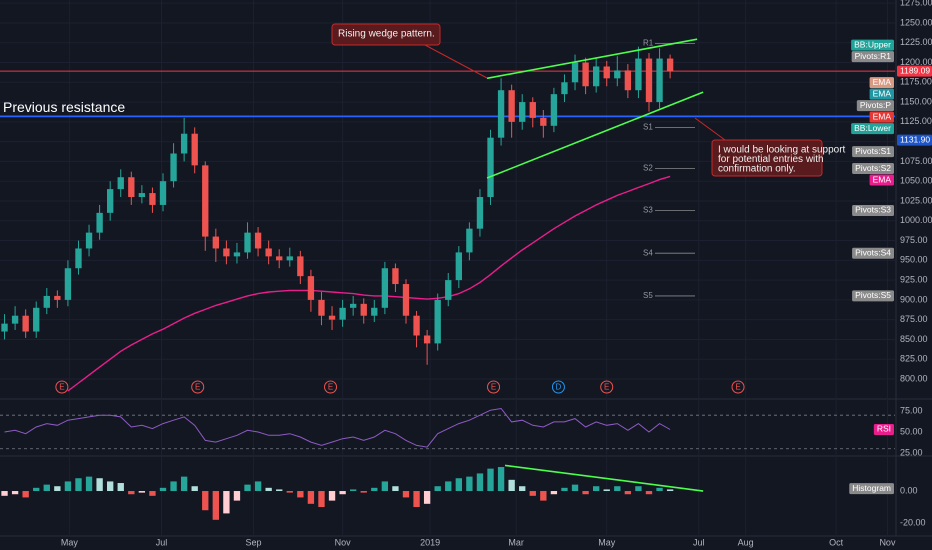 The height and width of the screenshot is (550, 932). Describe the element at coordinates (456, 61) in the screenshot. I see `callout-pointer` at that location.